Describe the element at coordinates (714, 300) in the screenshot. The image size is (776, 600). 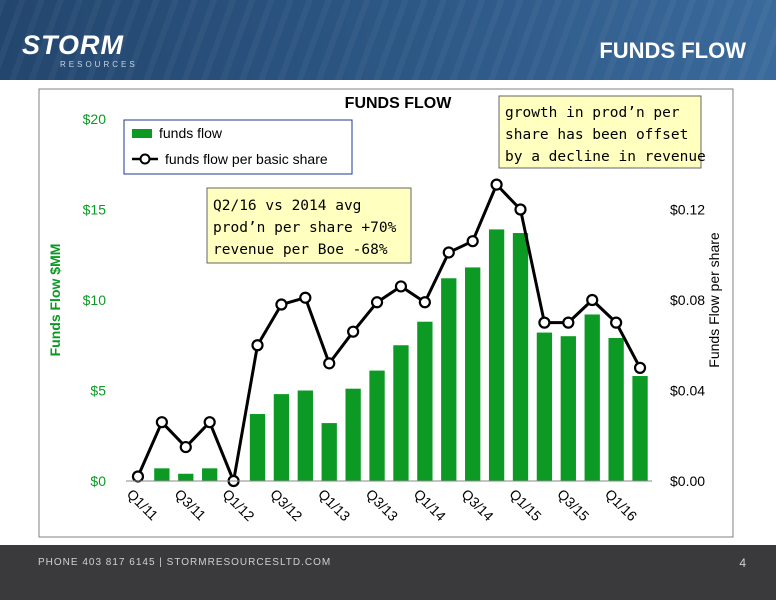
I see `right-axis-label: Funds Flow per share` at that location.